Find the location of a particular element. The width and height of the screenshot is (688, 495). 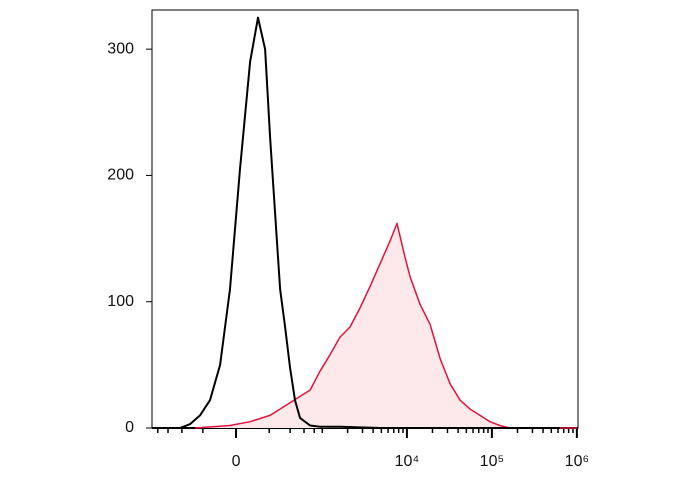

x-tick-label: 10⁶ is located at coordinates (577, 461).